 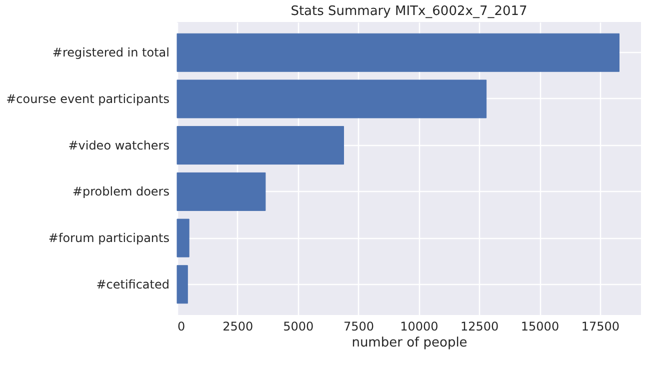 I want to click on x-tick-label: 12500, so click(x=479, y=327).